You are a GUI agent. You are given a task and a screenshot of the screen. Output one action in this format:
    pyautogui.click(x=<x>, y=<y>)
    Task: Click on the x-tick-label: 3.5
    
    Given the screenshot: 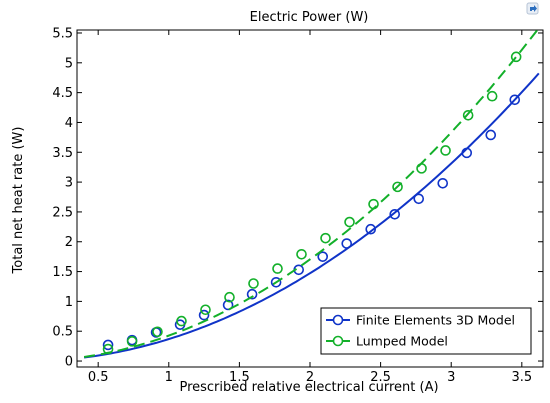 What is the action you would take?
    pyautogui.click(x=521, y=377)
    